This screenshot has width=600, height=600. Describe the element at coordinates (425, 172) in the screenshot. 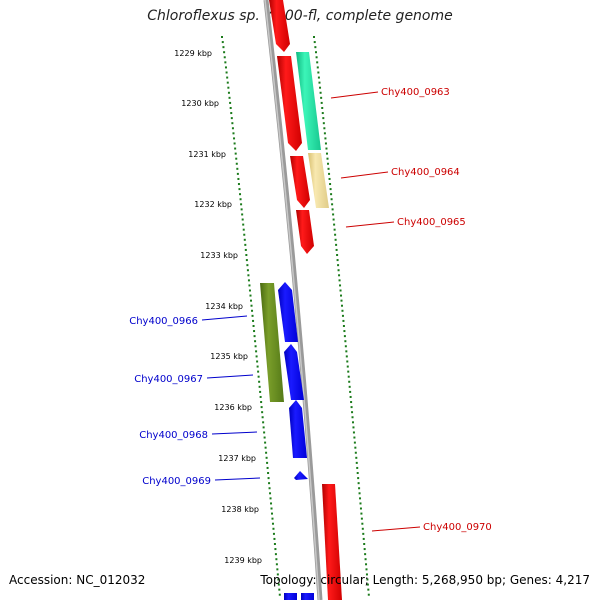

I see `gene-label: Chy400_0964` at that location.